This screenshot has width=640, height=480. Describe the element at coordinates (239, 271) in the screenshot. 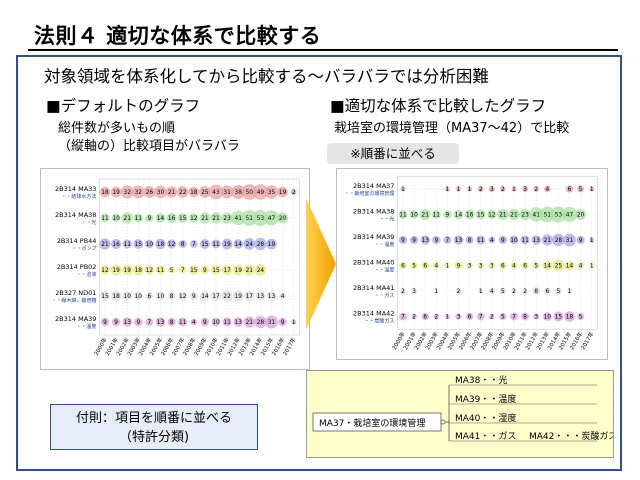

I see `bubble-value-label: 19` at that location.